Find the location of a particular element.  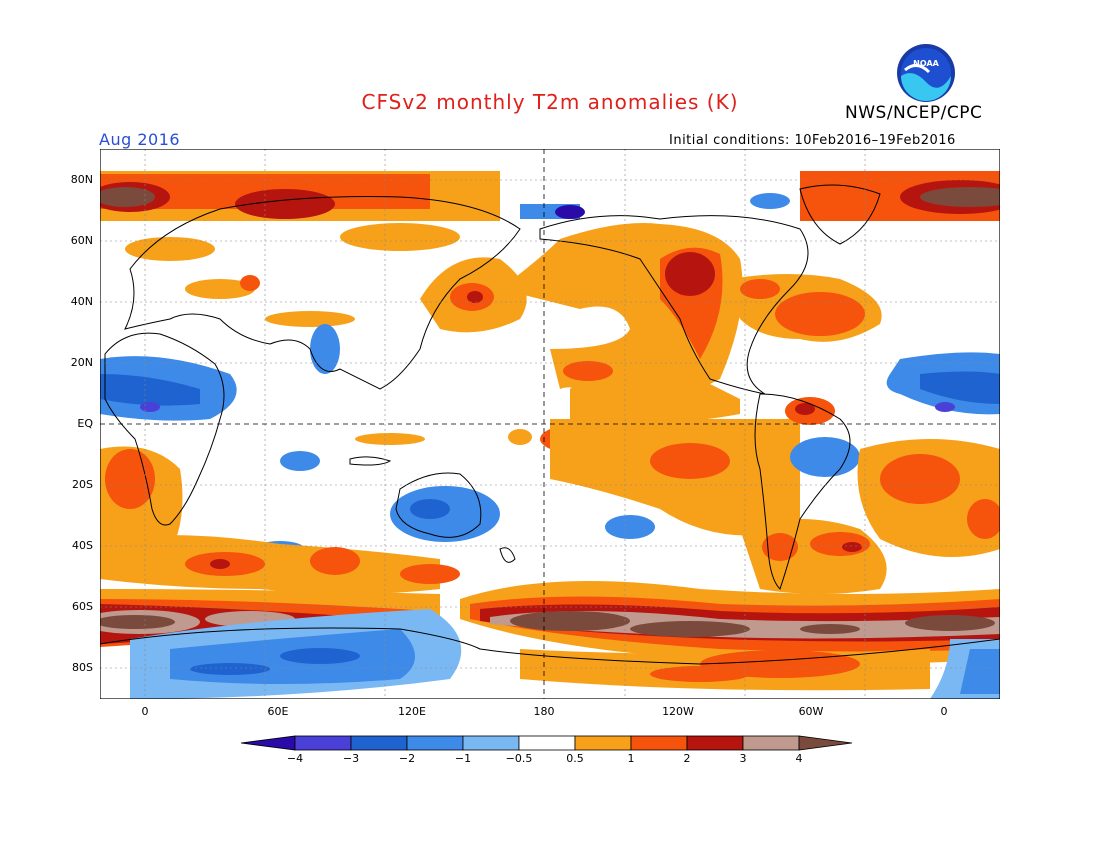

colorbar-label: 2 is located at coordinates (687, 758).